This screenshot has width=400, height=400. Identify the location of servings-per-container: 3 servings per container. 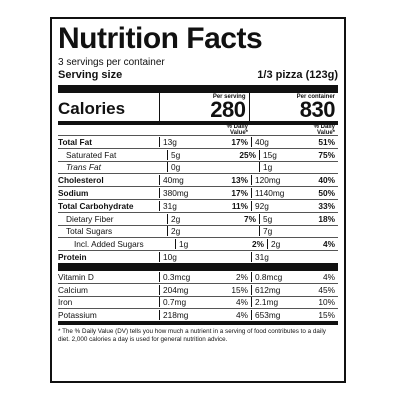
(111, 62).